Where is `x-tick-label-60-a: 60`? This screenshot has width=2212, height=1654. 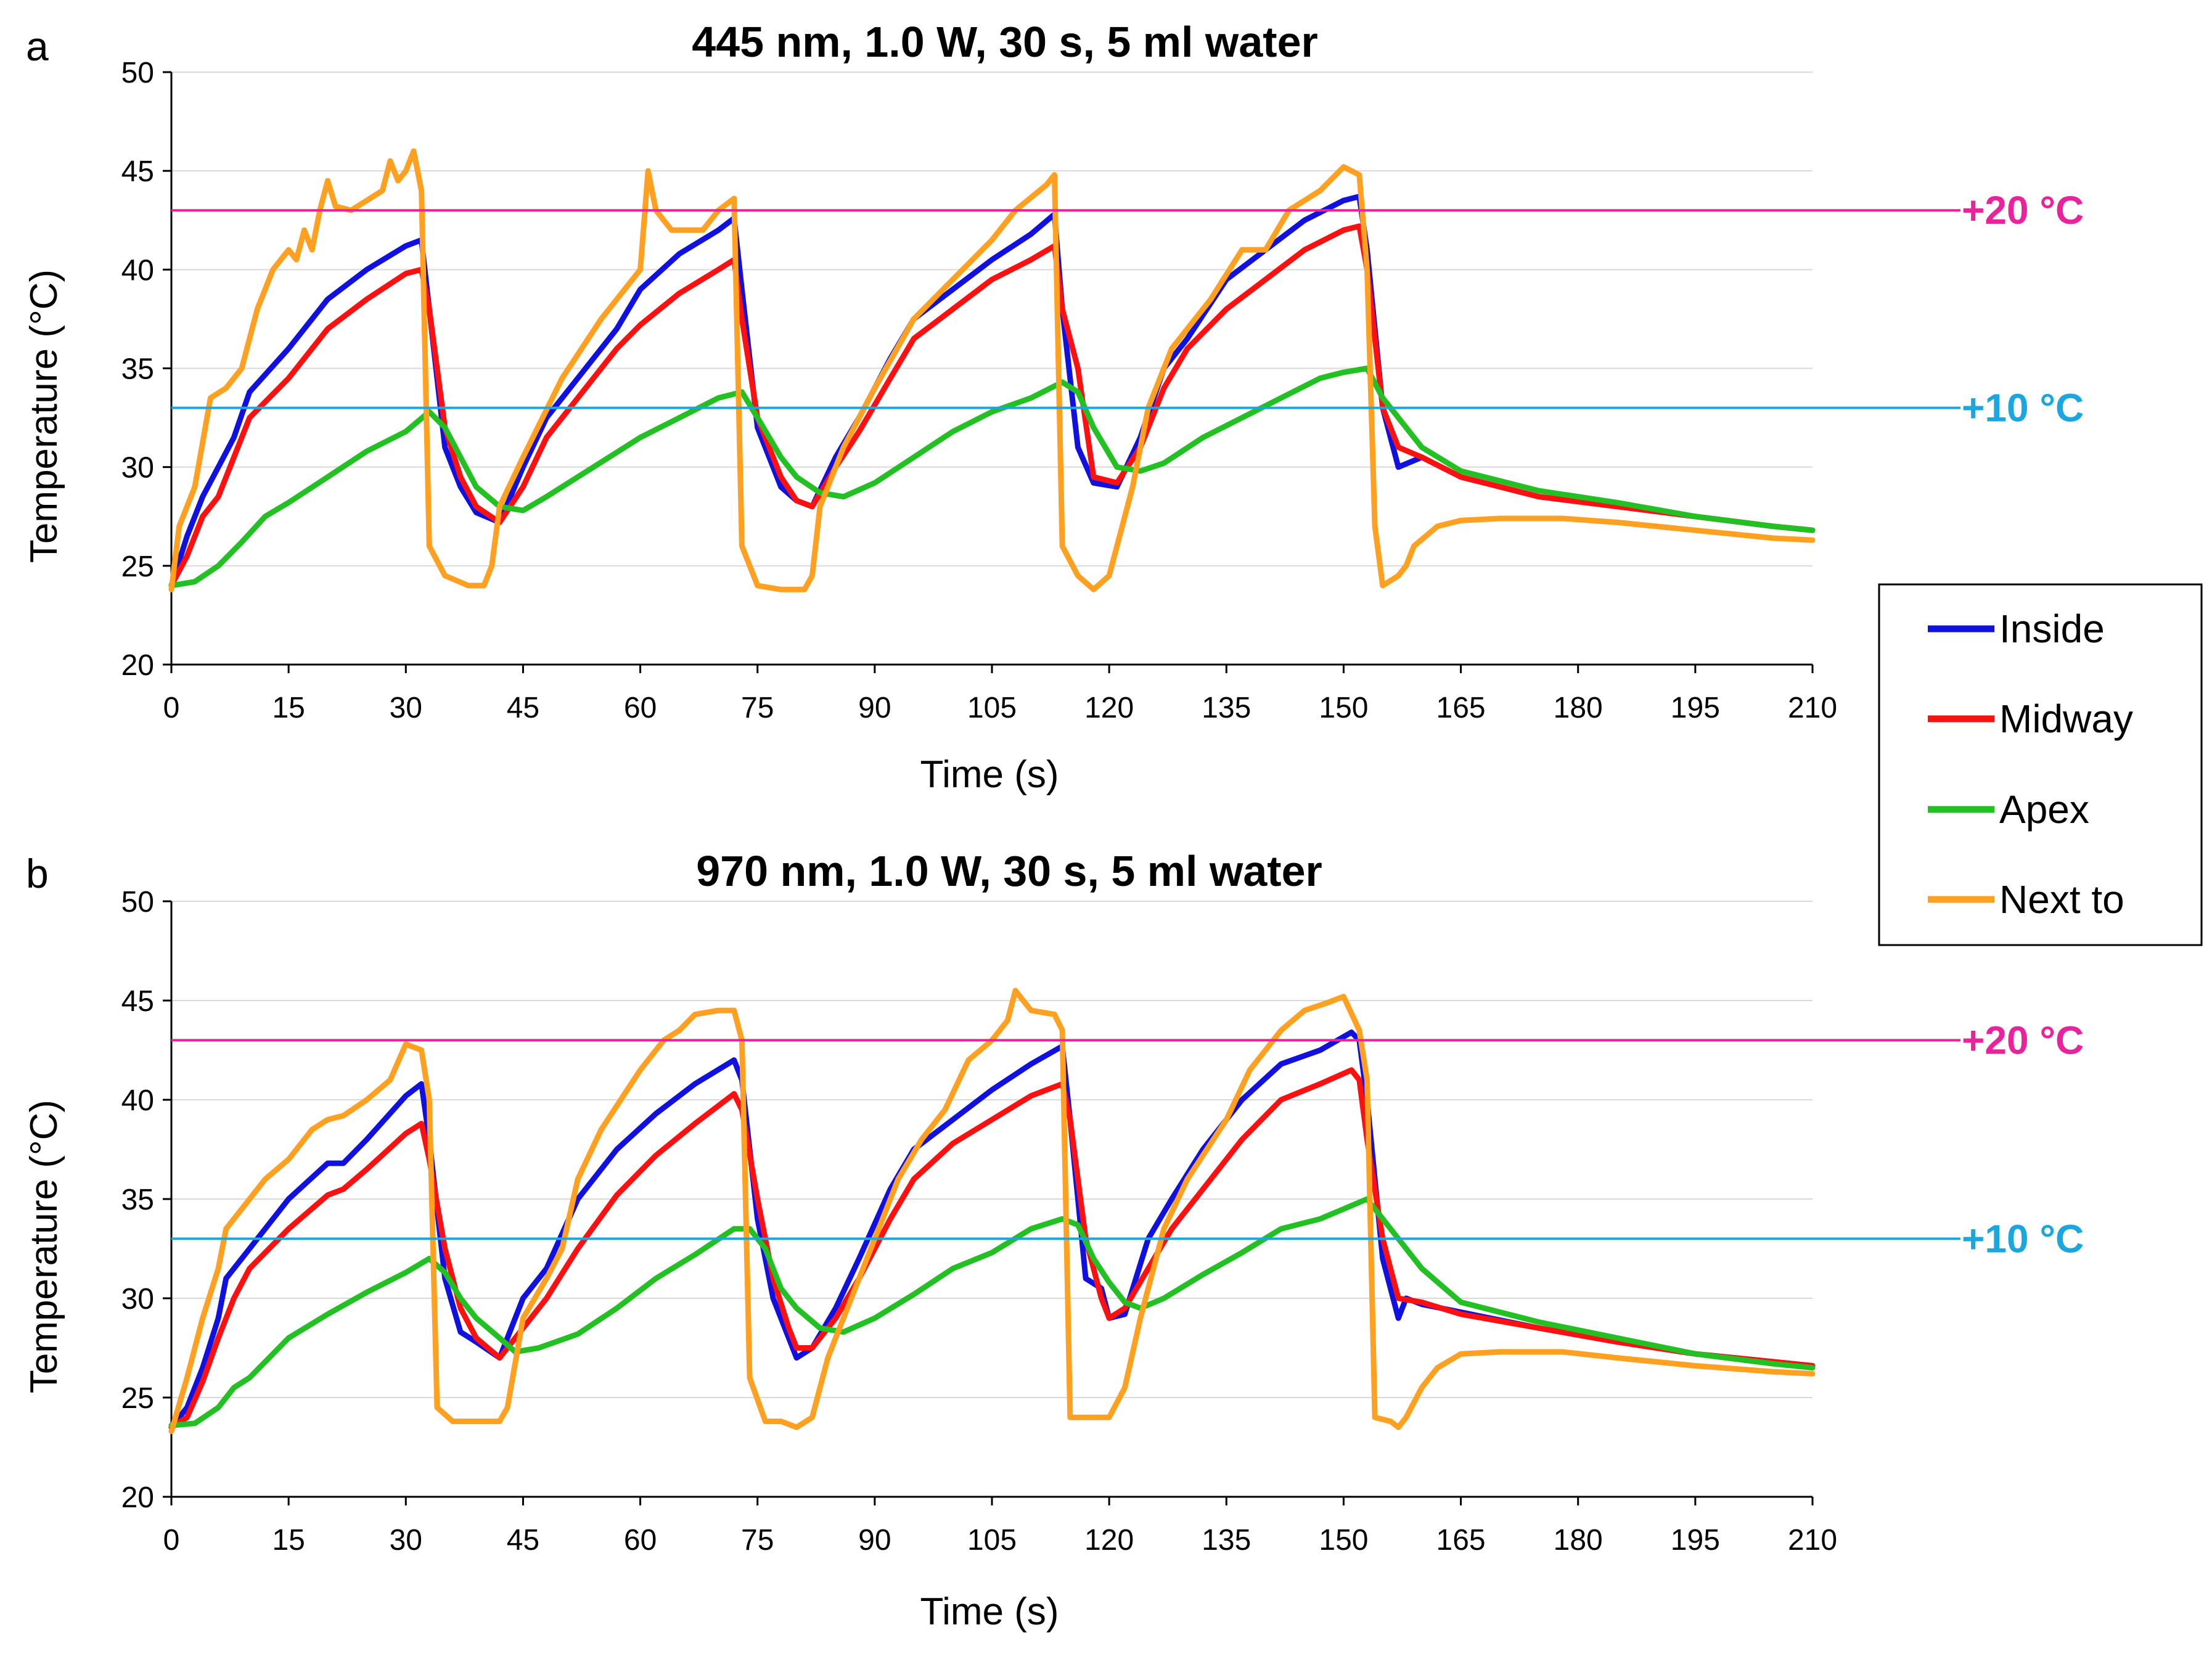 x-tick-label-60-a: 60 is located at coordinates (640, 708).